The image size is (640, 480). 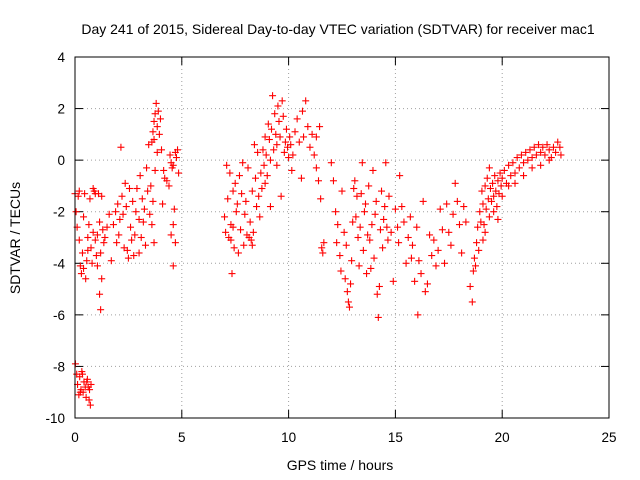 I want to click on x-tick-label: 5, so click(x=182, y=437).